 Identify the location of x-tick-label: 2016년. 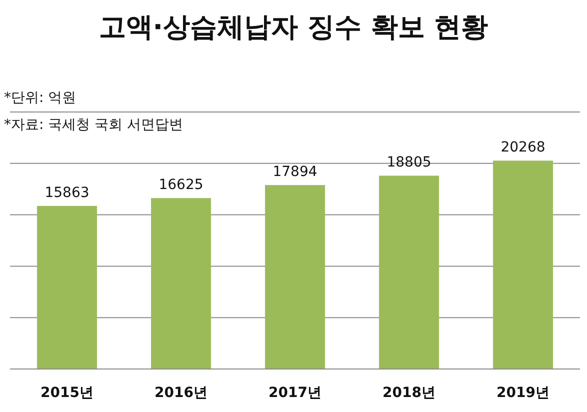
(181, 393).